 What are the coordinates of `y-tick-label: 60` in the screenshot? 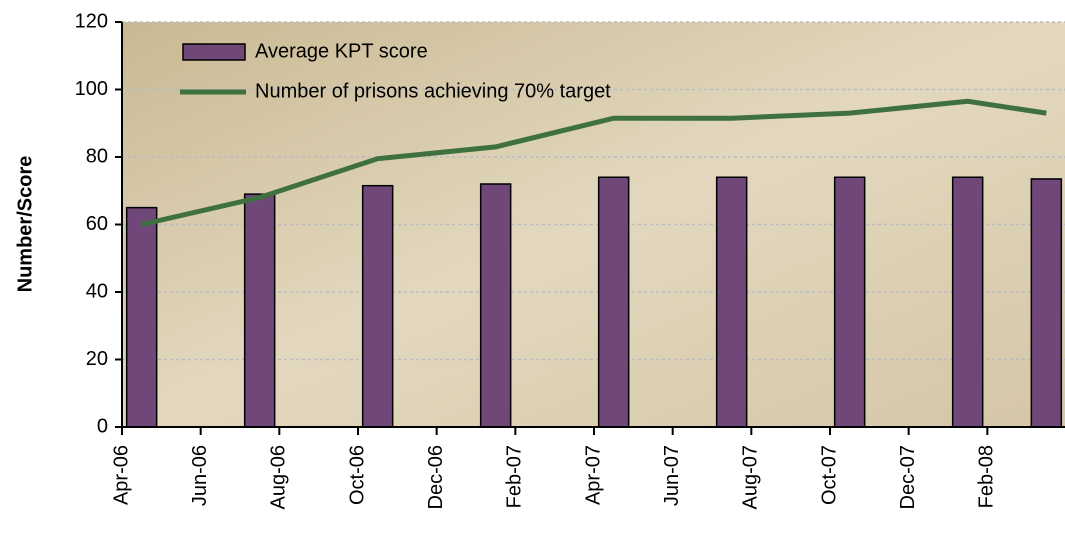 It's located at (97, 224).